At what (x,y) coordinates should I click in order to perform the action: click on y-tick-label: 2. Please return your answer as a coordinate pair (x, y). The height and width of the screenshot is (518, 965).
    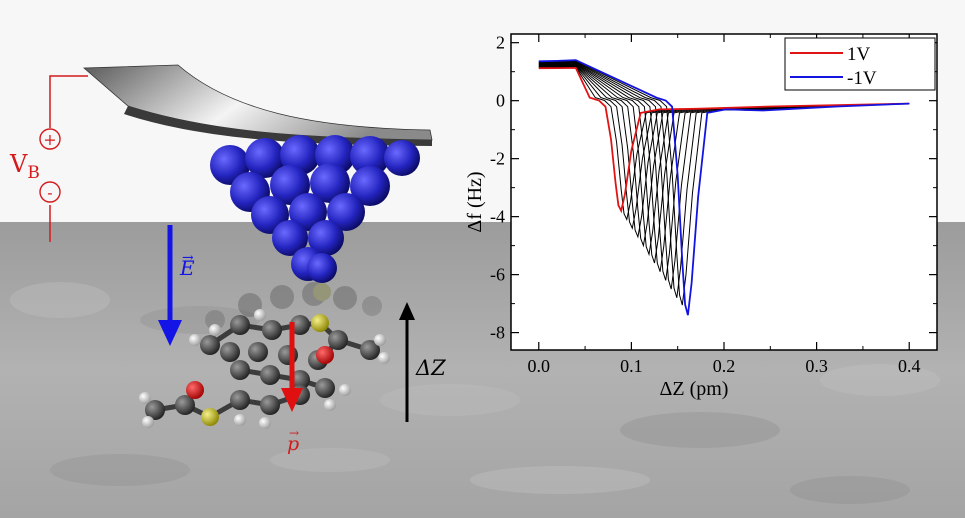
    Looking at the image, I should click on (500, 43).